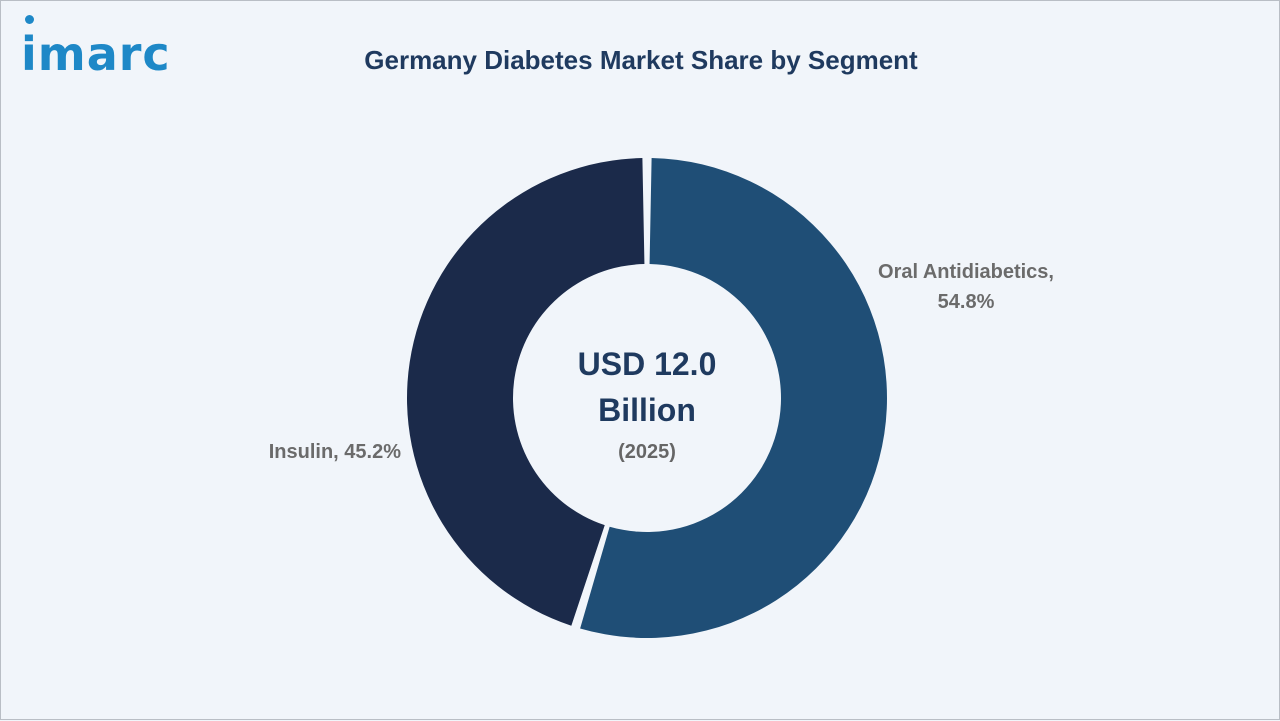 The height and width of the screenshot is (721, 1280). Describe the element at coordinates (647, 364) in the screenshot. I see `center-value-line1: USD 12.0` at that location.